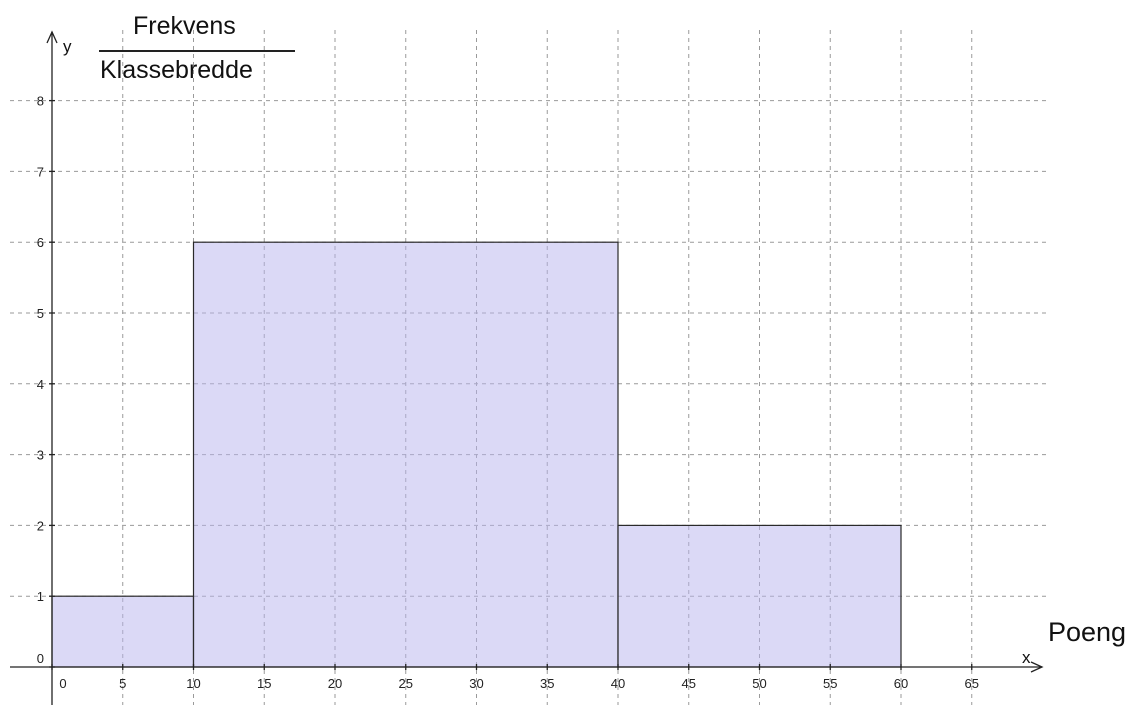 This screenshot has height=709, width=1143. I want to click on y-tick-label-0: 0, so click(40, 658).